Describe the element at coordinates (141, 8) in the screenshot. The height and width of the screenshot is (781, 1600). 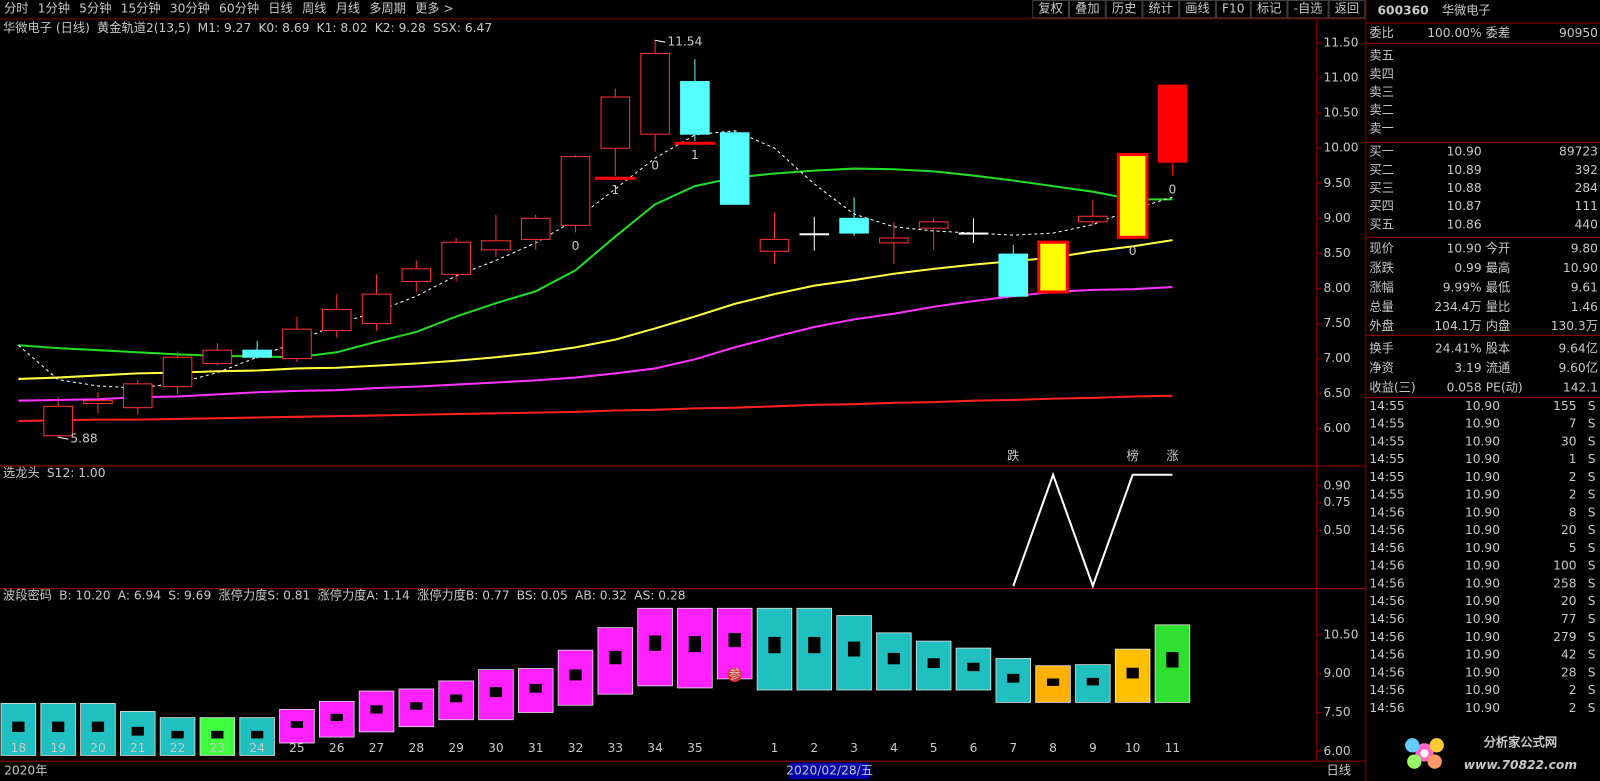
I see `period-tab: 15分钟` at that location.